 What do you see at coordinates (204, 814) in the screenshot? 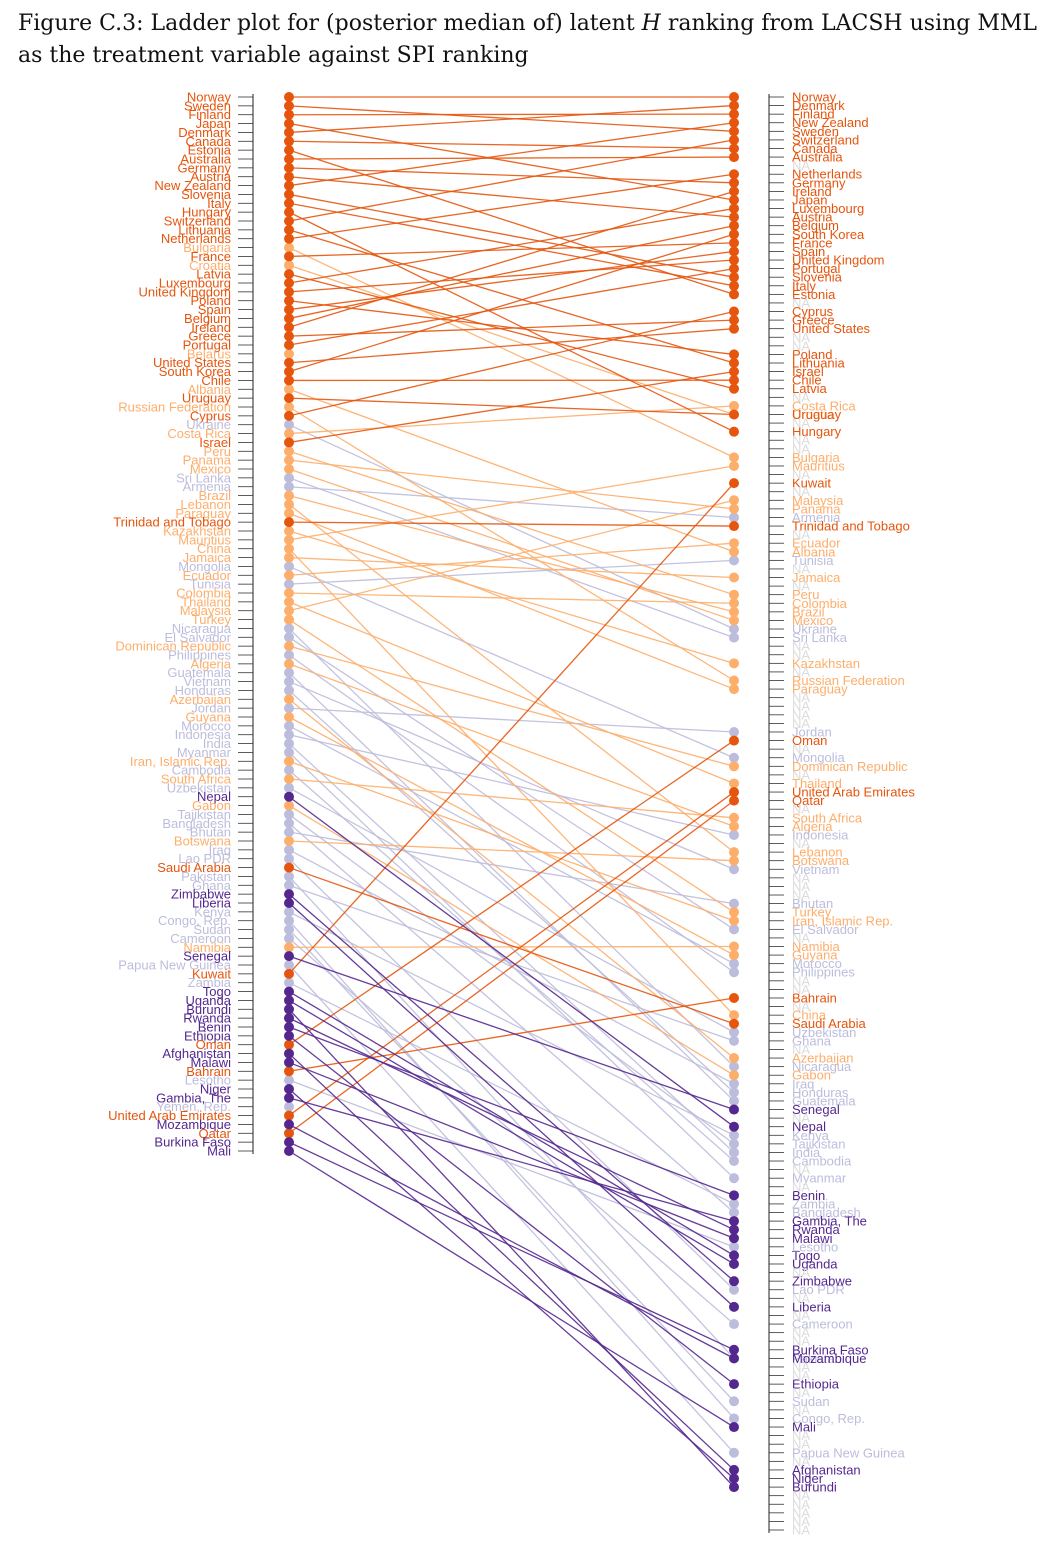
I see `left-label-tajikistan: Tajikistan` at bounding box center [204, 814].